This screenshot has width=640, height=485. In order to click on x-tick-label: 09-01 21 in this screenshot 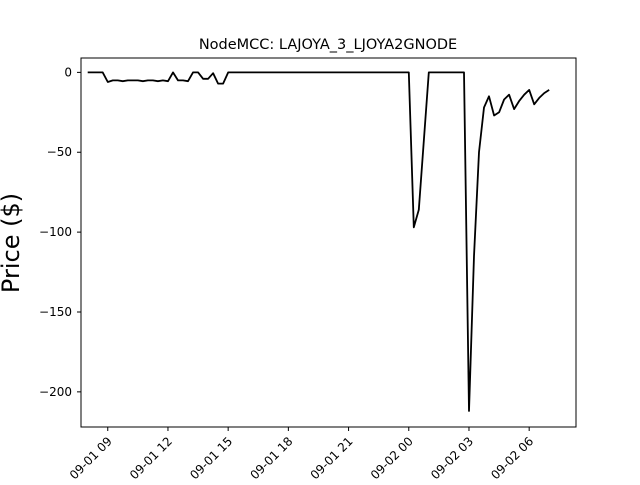, I will do `click(332, 457)`.